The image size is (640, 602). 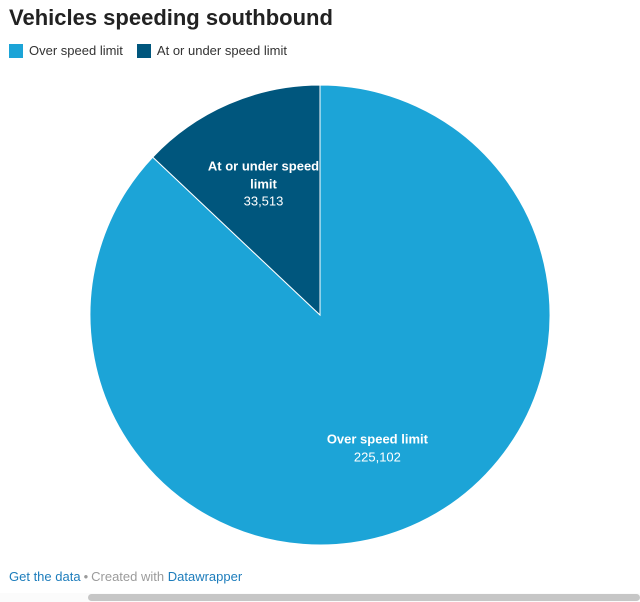 I want to click on legend: Over speed limit At or under speed limit, so click(x=148, y=50).